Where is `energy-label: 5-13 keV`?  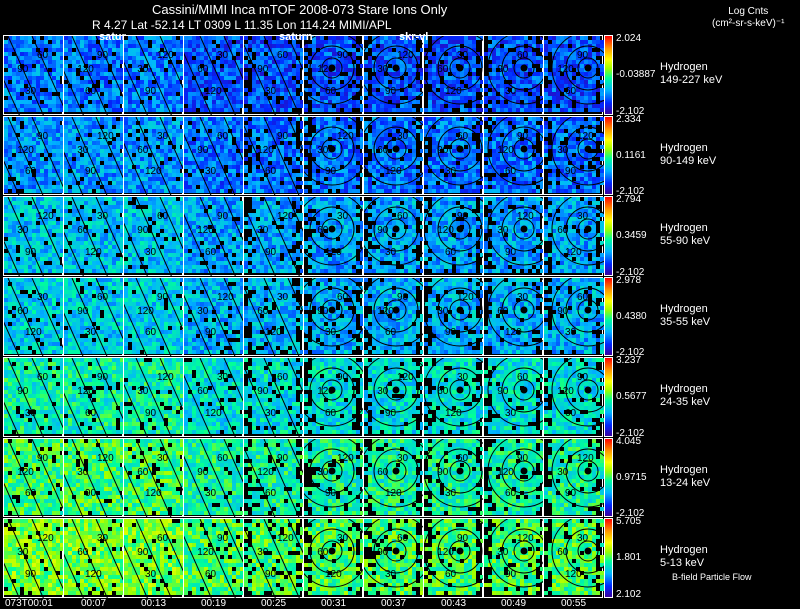
energy-label: 5-13 keV is located at coordinates (682, 563).